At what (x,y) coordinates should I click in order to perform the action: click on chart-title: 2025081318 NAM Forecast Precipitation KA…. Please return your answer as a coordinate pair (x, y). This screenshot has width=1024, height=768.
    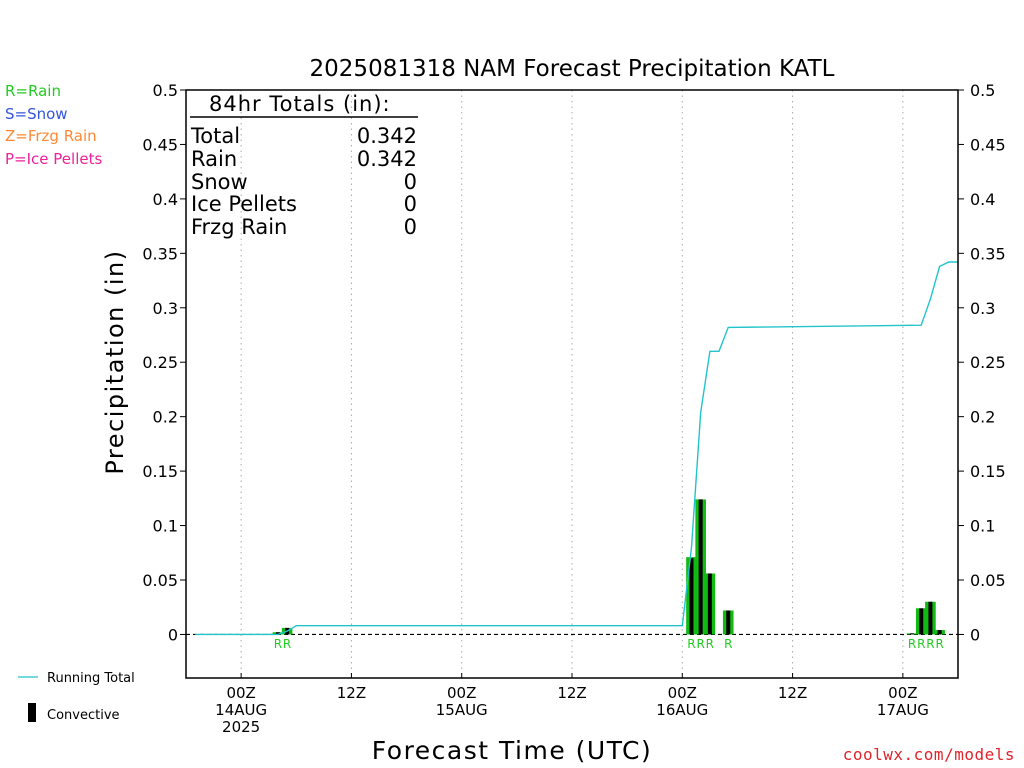
    Looking at the image, I should click on (572, 69).